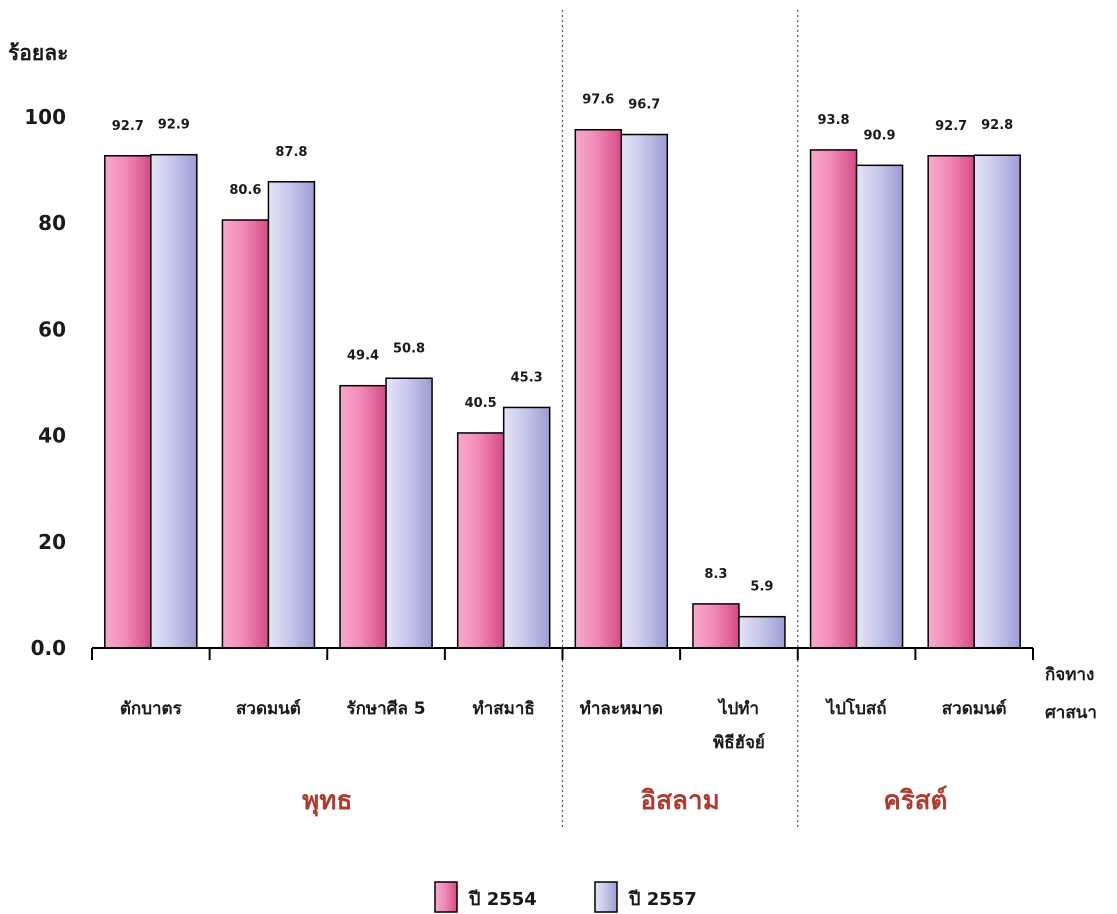 This screenshot has height=914, width=1117. Describe the element at coordinates (621, 709) in the screenshot. I see `category-label: ทำละหมาด` at that location.